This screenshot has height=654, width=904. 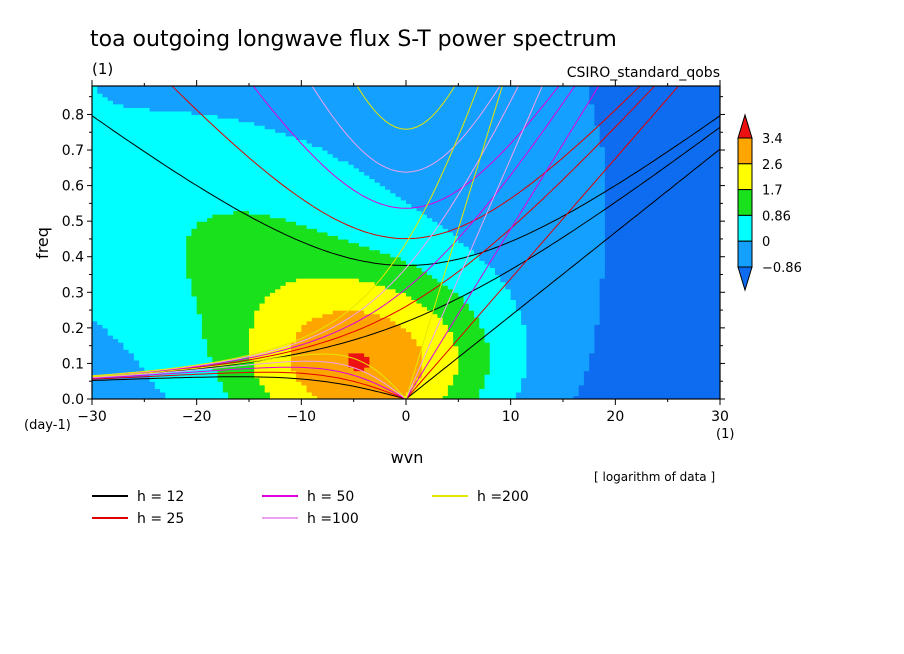 I want to click on colorbar-band, so click(x=745, y=177).